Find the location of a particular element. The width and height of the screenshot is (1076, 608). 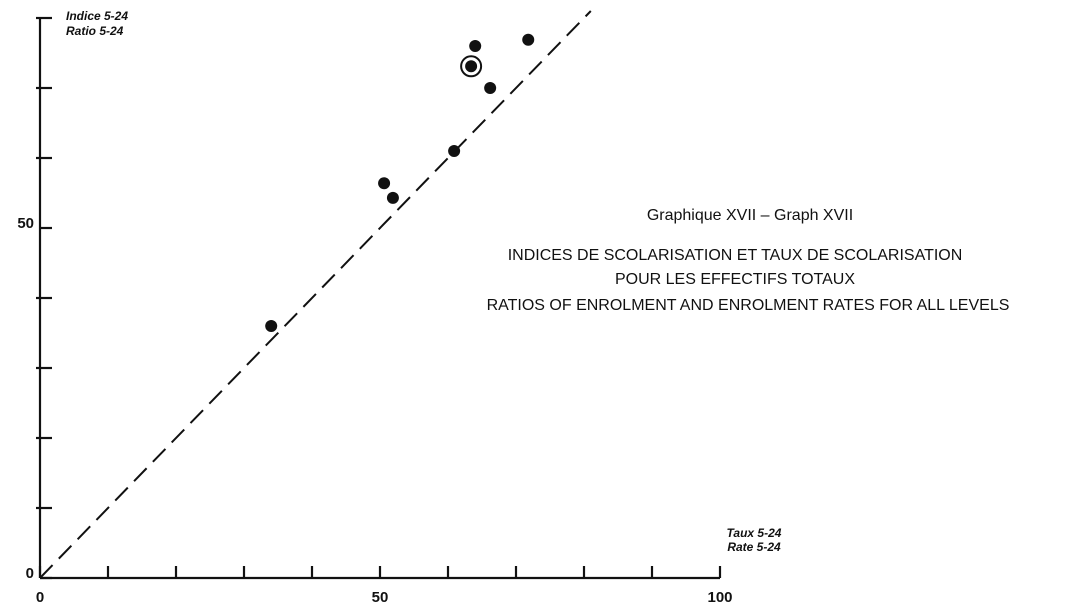

x-tick-label: 100 is located at coordinates (719, 597).